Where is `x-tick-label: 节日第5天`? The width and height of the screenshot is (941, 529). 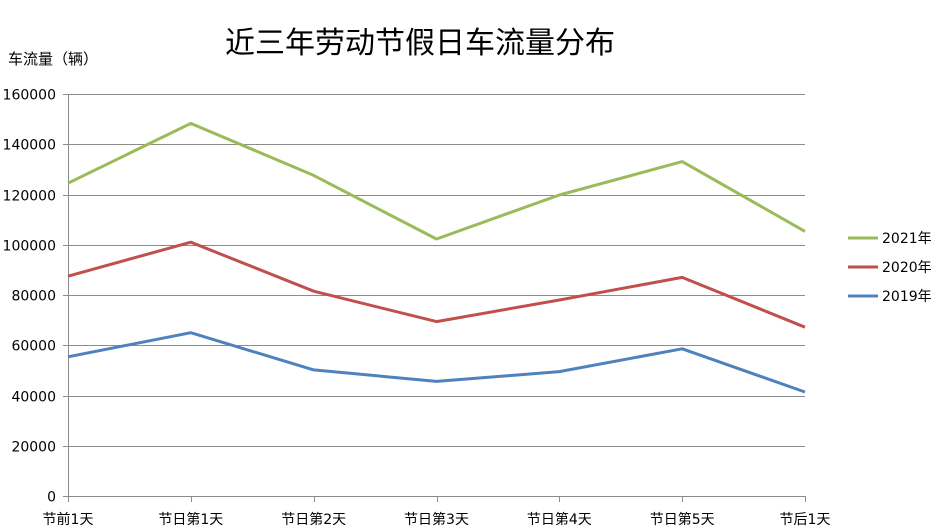 x-tick-label: 节日第5天 is located at coordinates (682, 519).